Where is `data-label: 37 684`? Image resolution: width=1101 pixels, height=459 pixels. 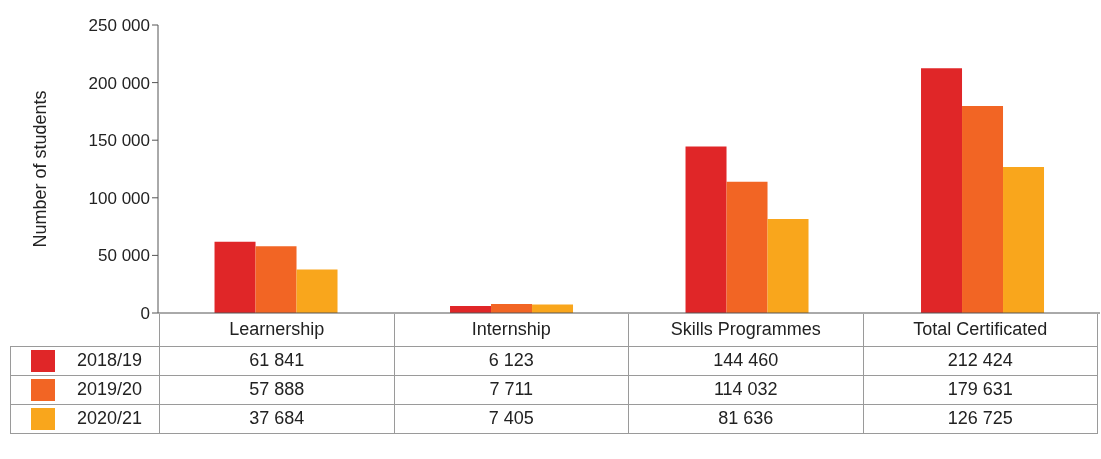 data-label: 37 684 is located at coordinates (276, 418).